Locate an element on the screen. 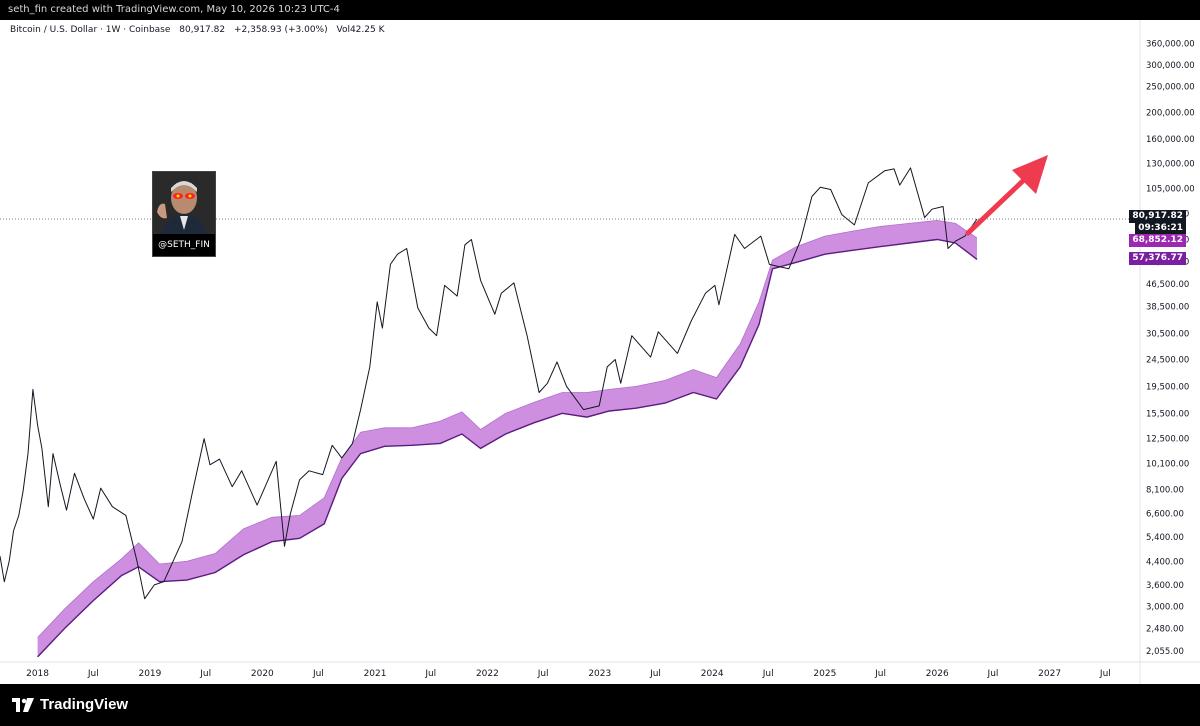  y-tick-label: 130,000.00 is located at coordinates (1170, 164).